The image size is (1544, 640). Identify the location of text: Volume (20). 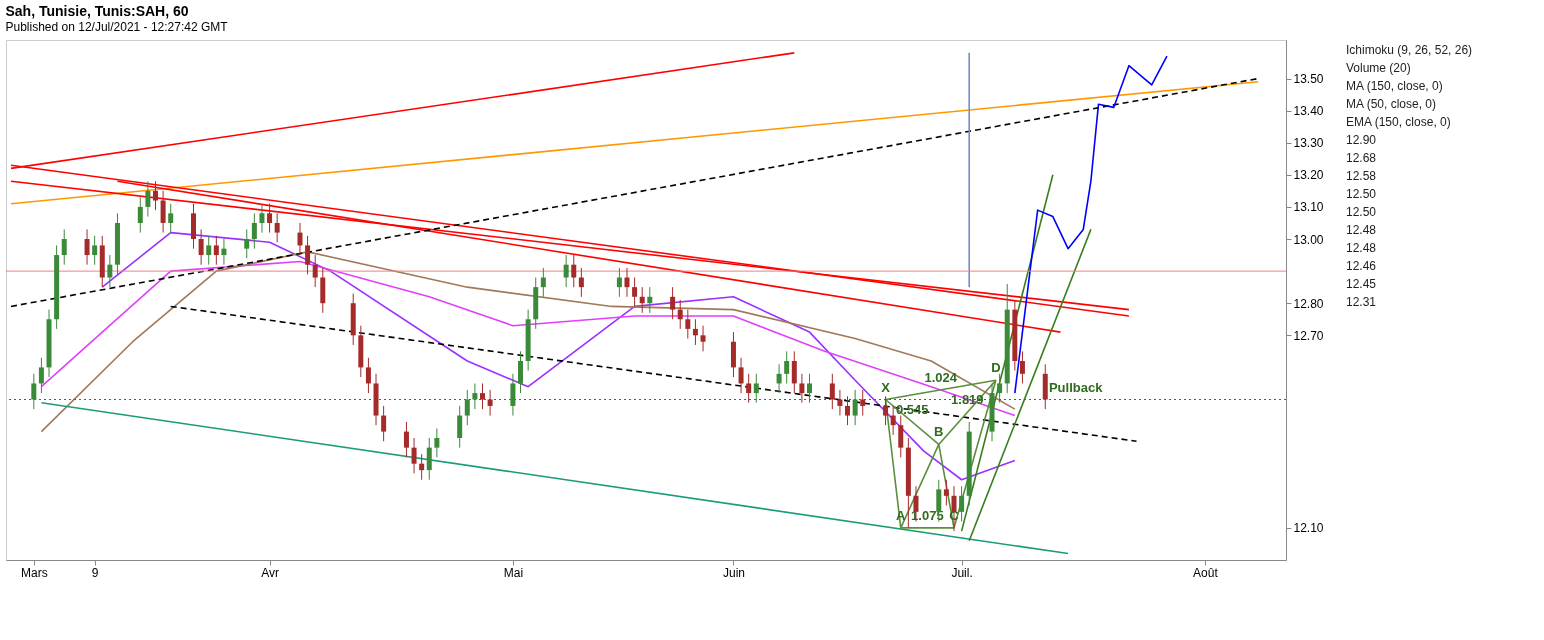
(1378, 68).